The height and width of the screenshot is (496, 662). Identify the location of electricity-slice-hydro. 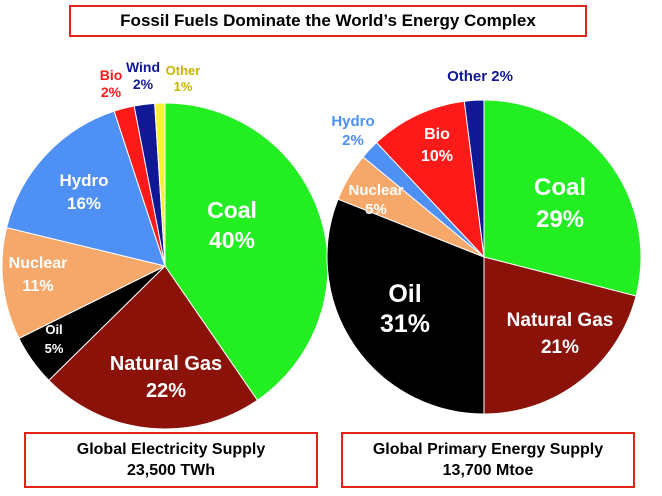
(85, 188).